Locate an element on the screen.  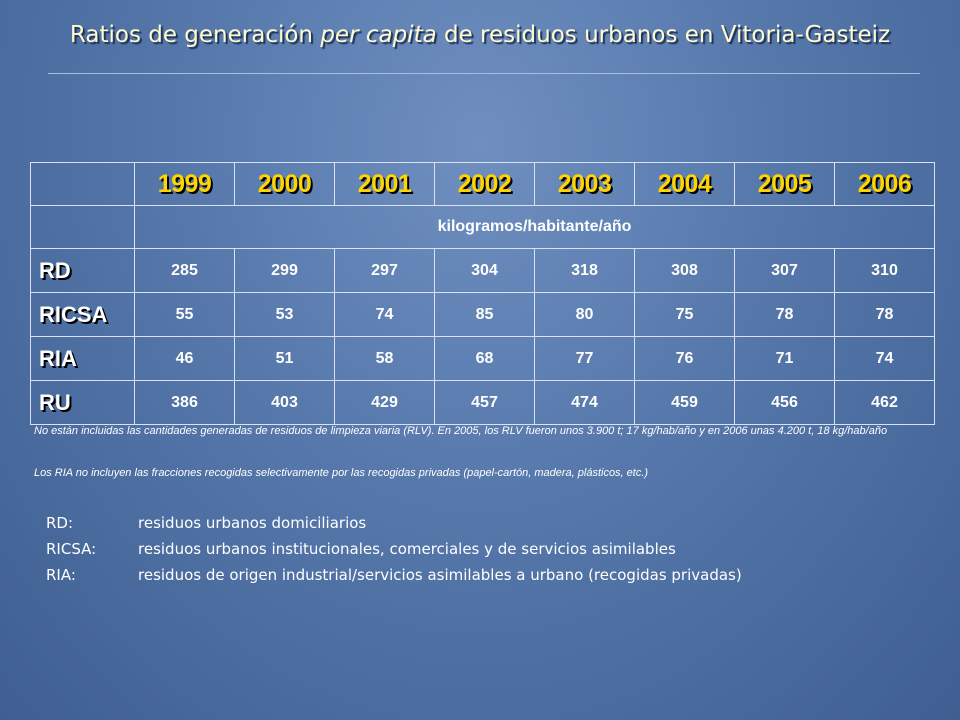
row-label: RD is located at coordinates (82, 270).